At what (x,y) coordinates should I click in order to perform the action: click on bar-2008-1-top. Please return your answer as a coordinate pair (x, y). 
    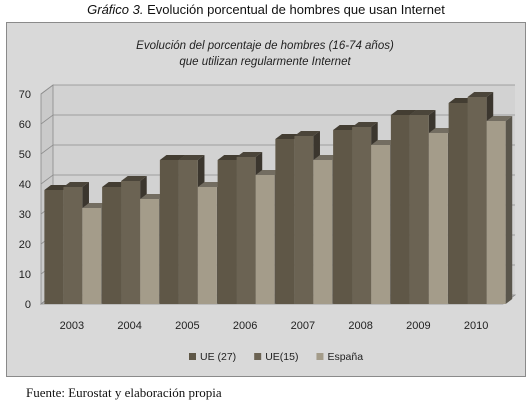
    Looking at the image, I should click on (365, 124).